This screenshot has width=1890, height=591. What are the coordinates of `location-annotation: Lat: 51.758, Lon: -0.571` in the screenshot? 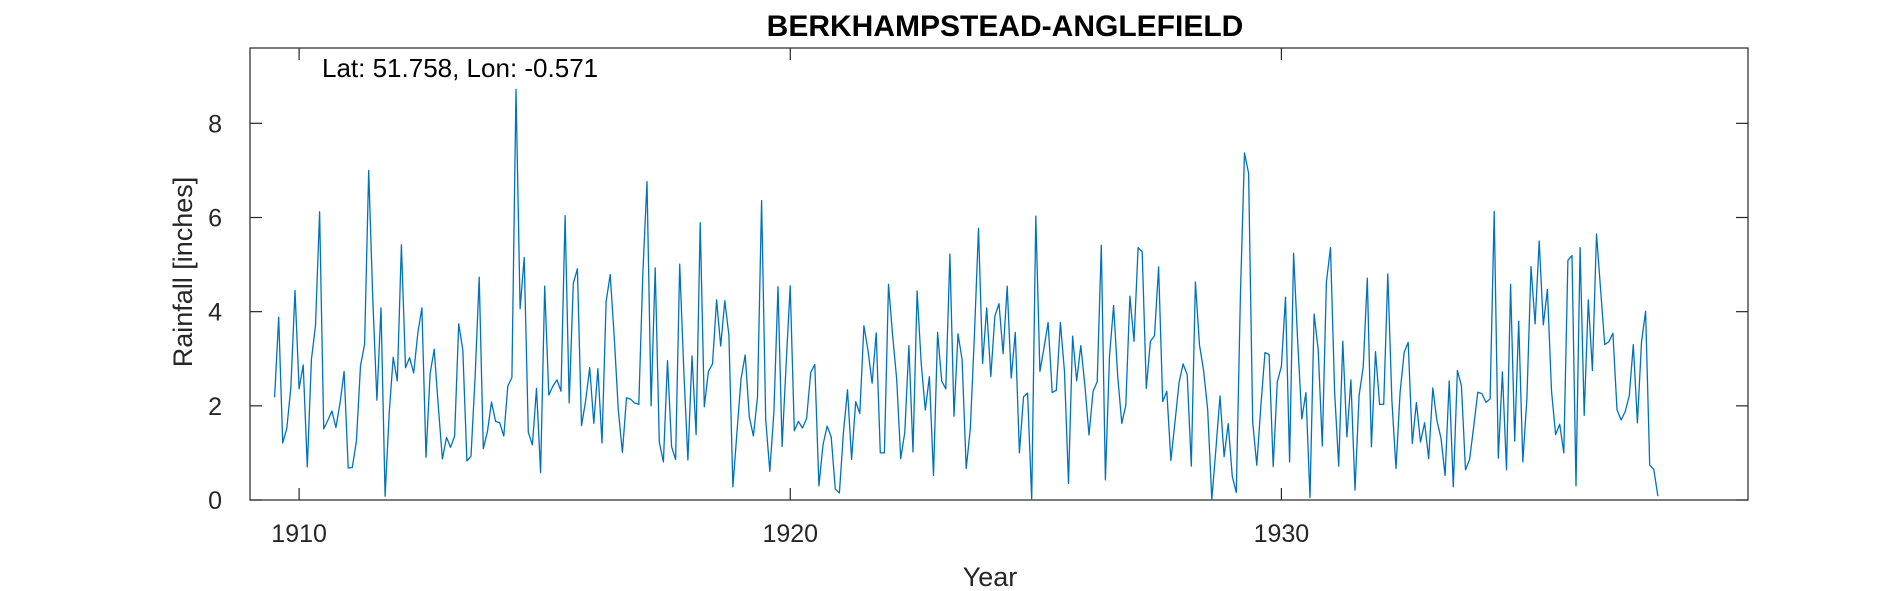 It's located at (460, 68).